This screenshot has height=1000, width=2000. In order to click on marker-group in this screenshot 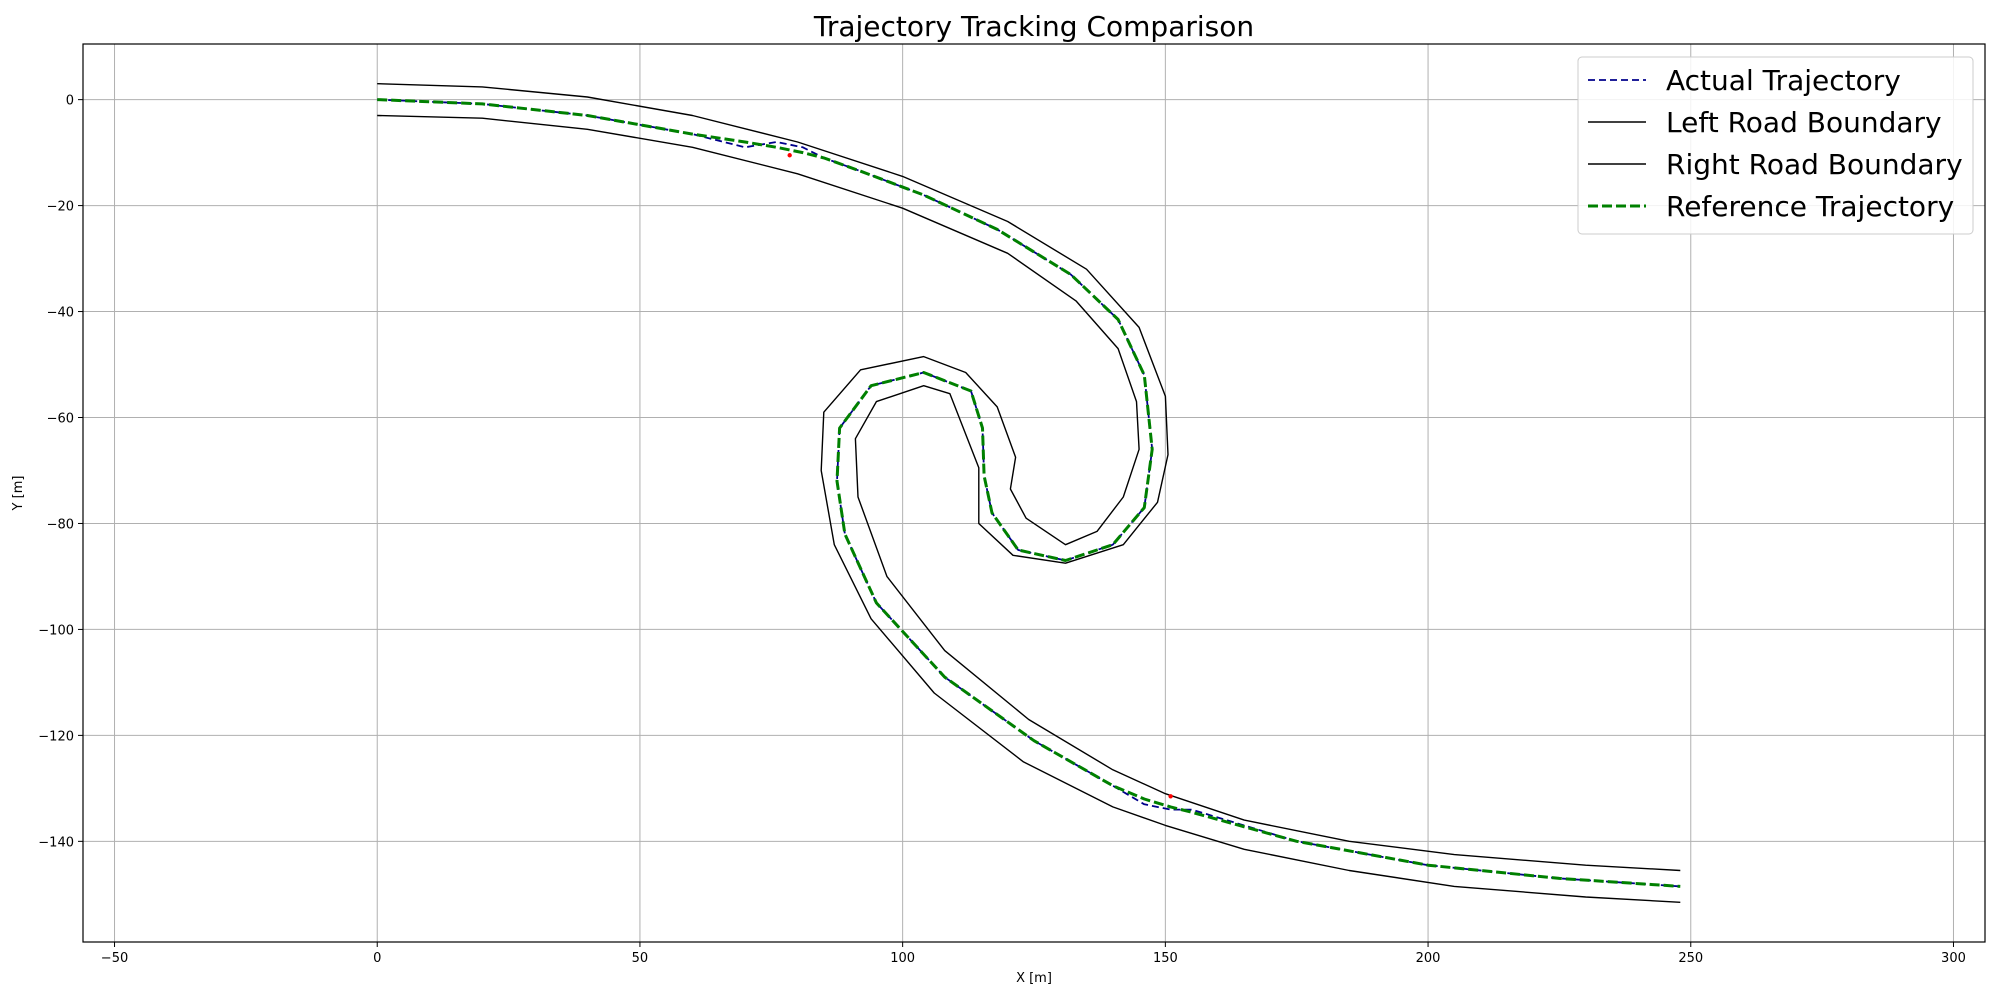, I will do `click(980, 476)`.